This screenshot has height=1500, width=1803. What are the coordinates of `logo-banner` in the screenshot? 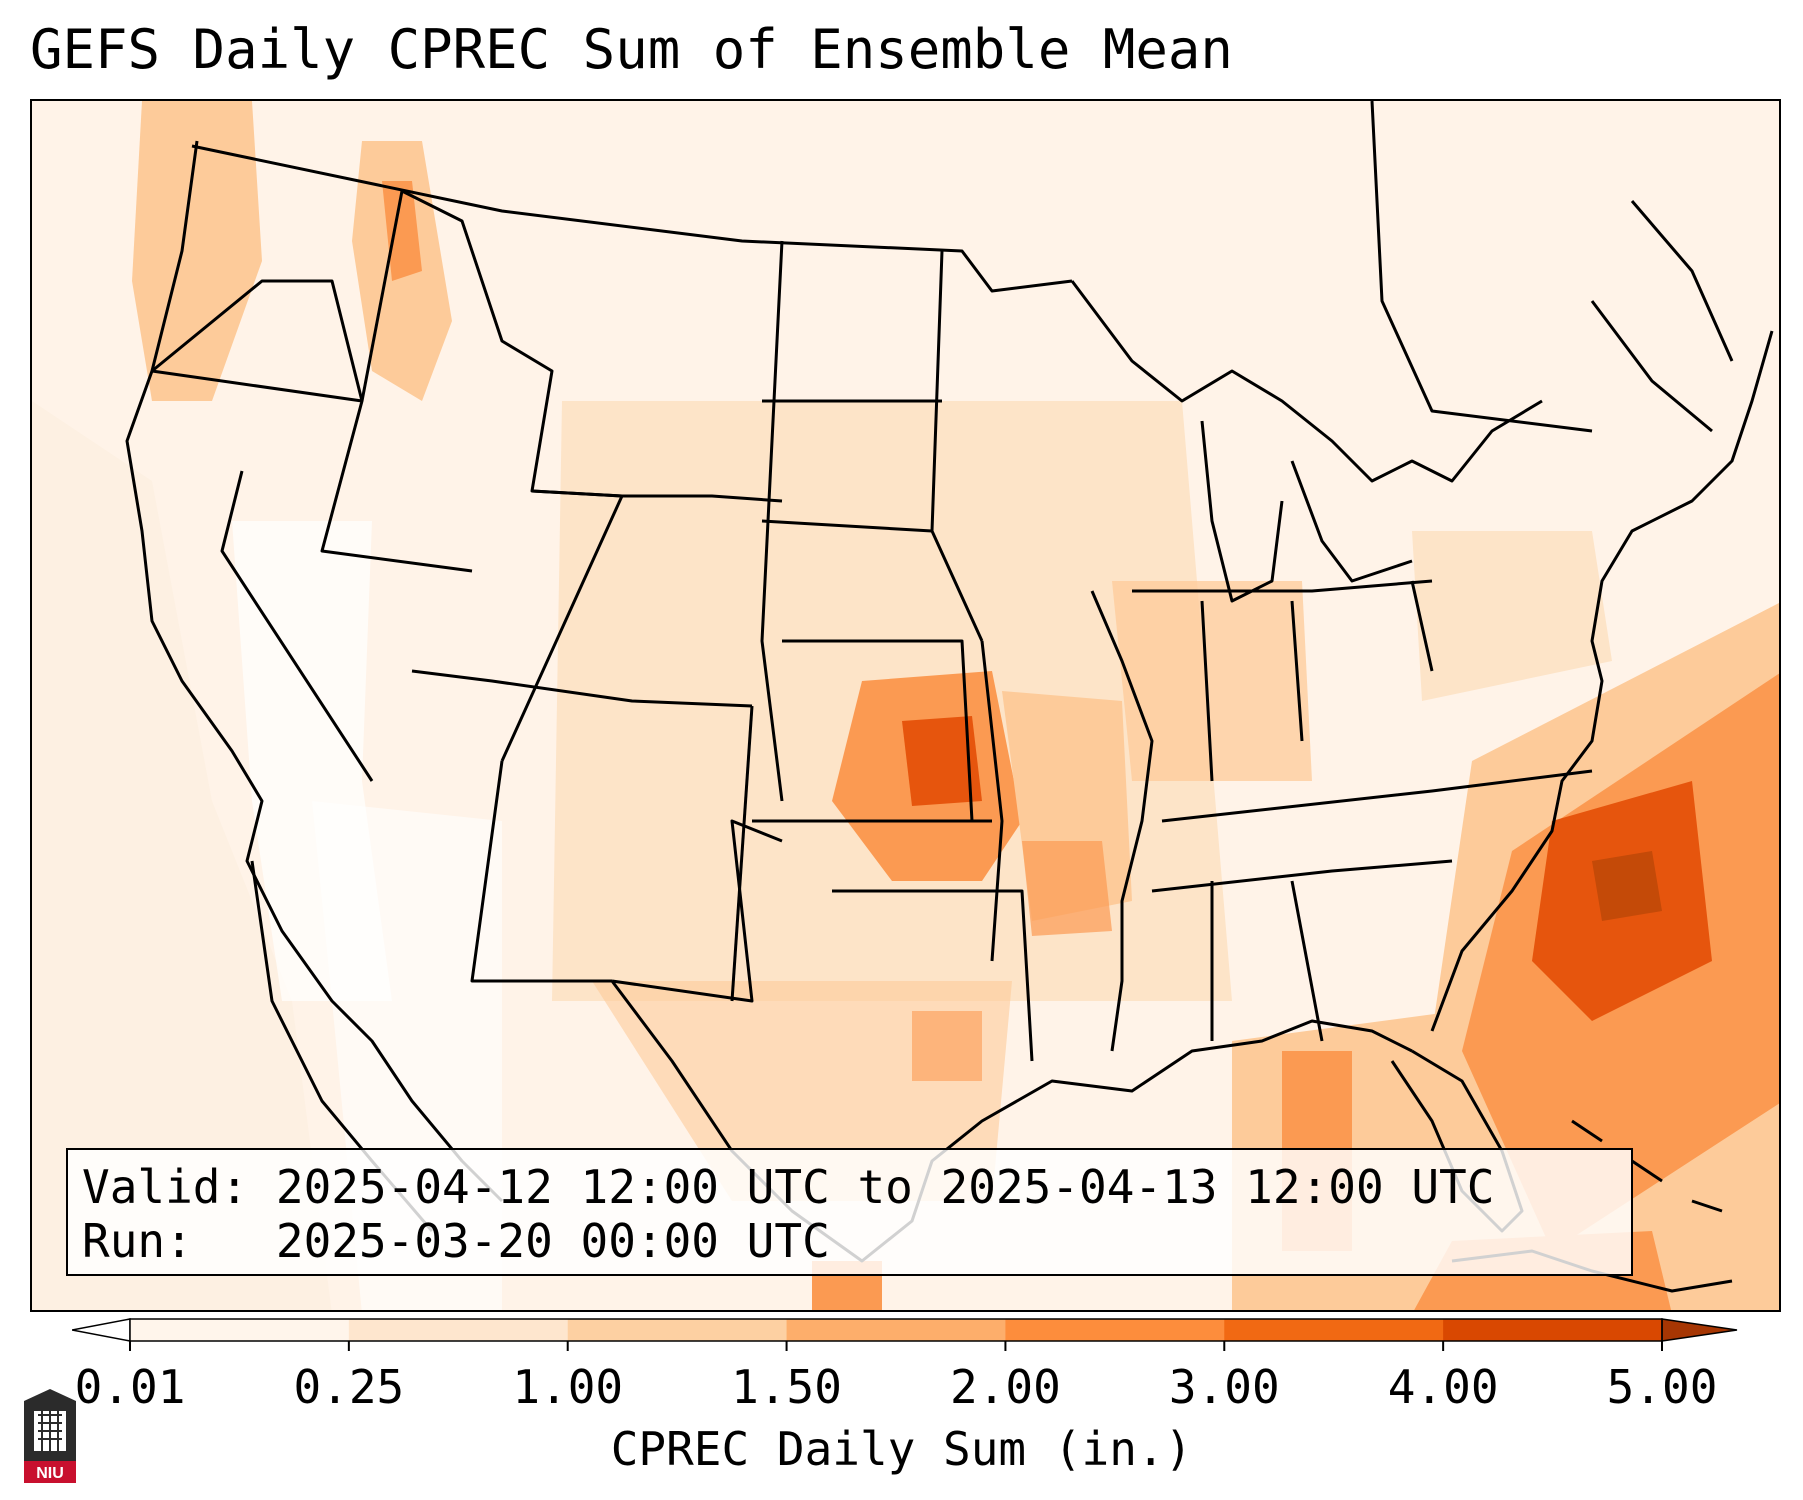 It's located at (50, 1472).